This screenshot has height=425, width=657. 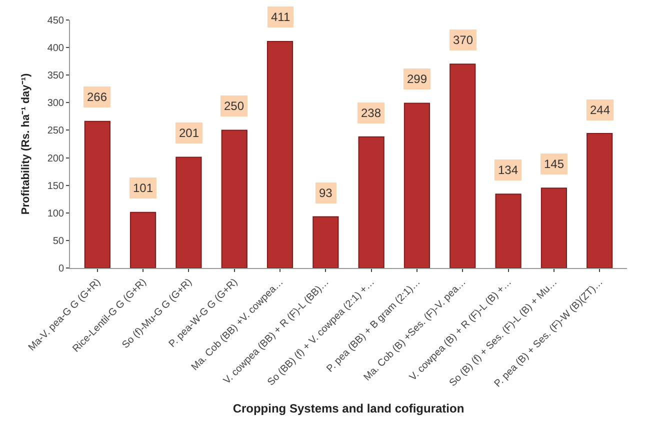 I want to click on x-axis-title: Cropping Systems and land cofiguration, so click(x=348, y=409).